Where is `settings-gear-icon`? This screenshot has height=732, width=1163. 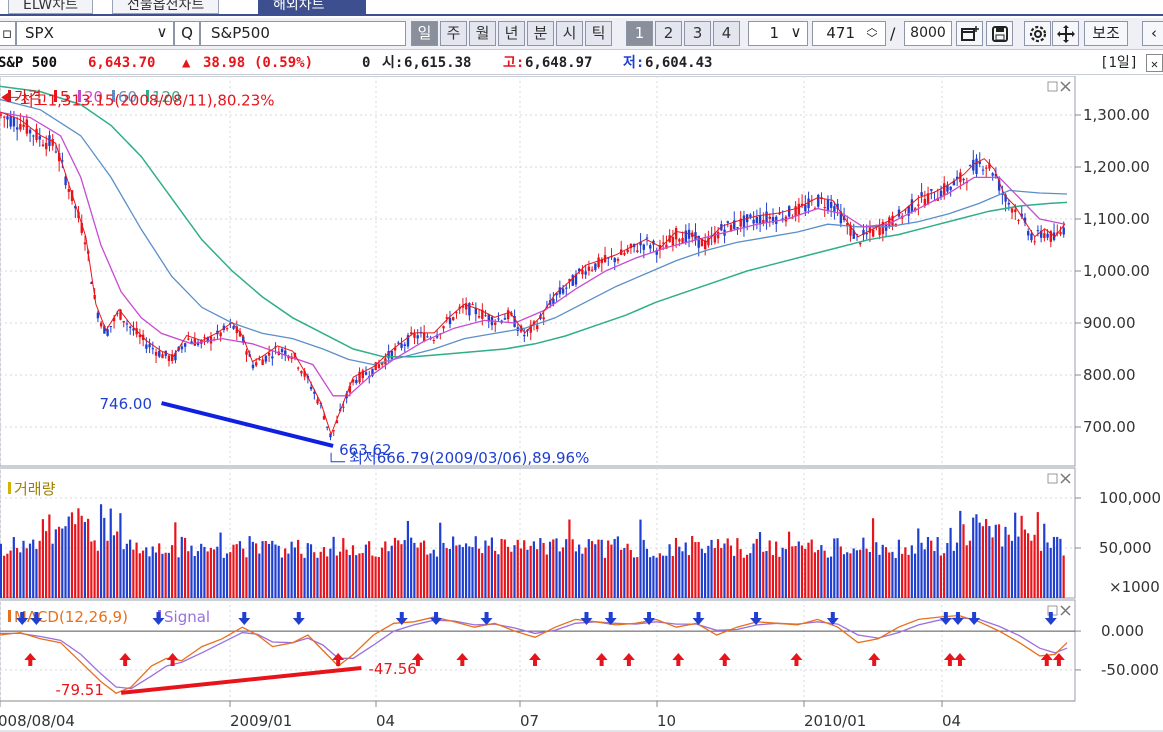 settings-gear-icon is located at coordinates (1037, 33).